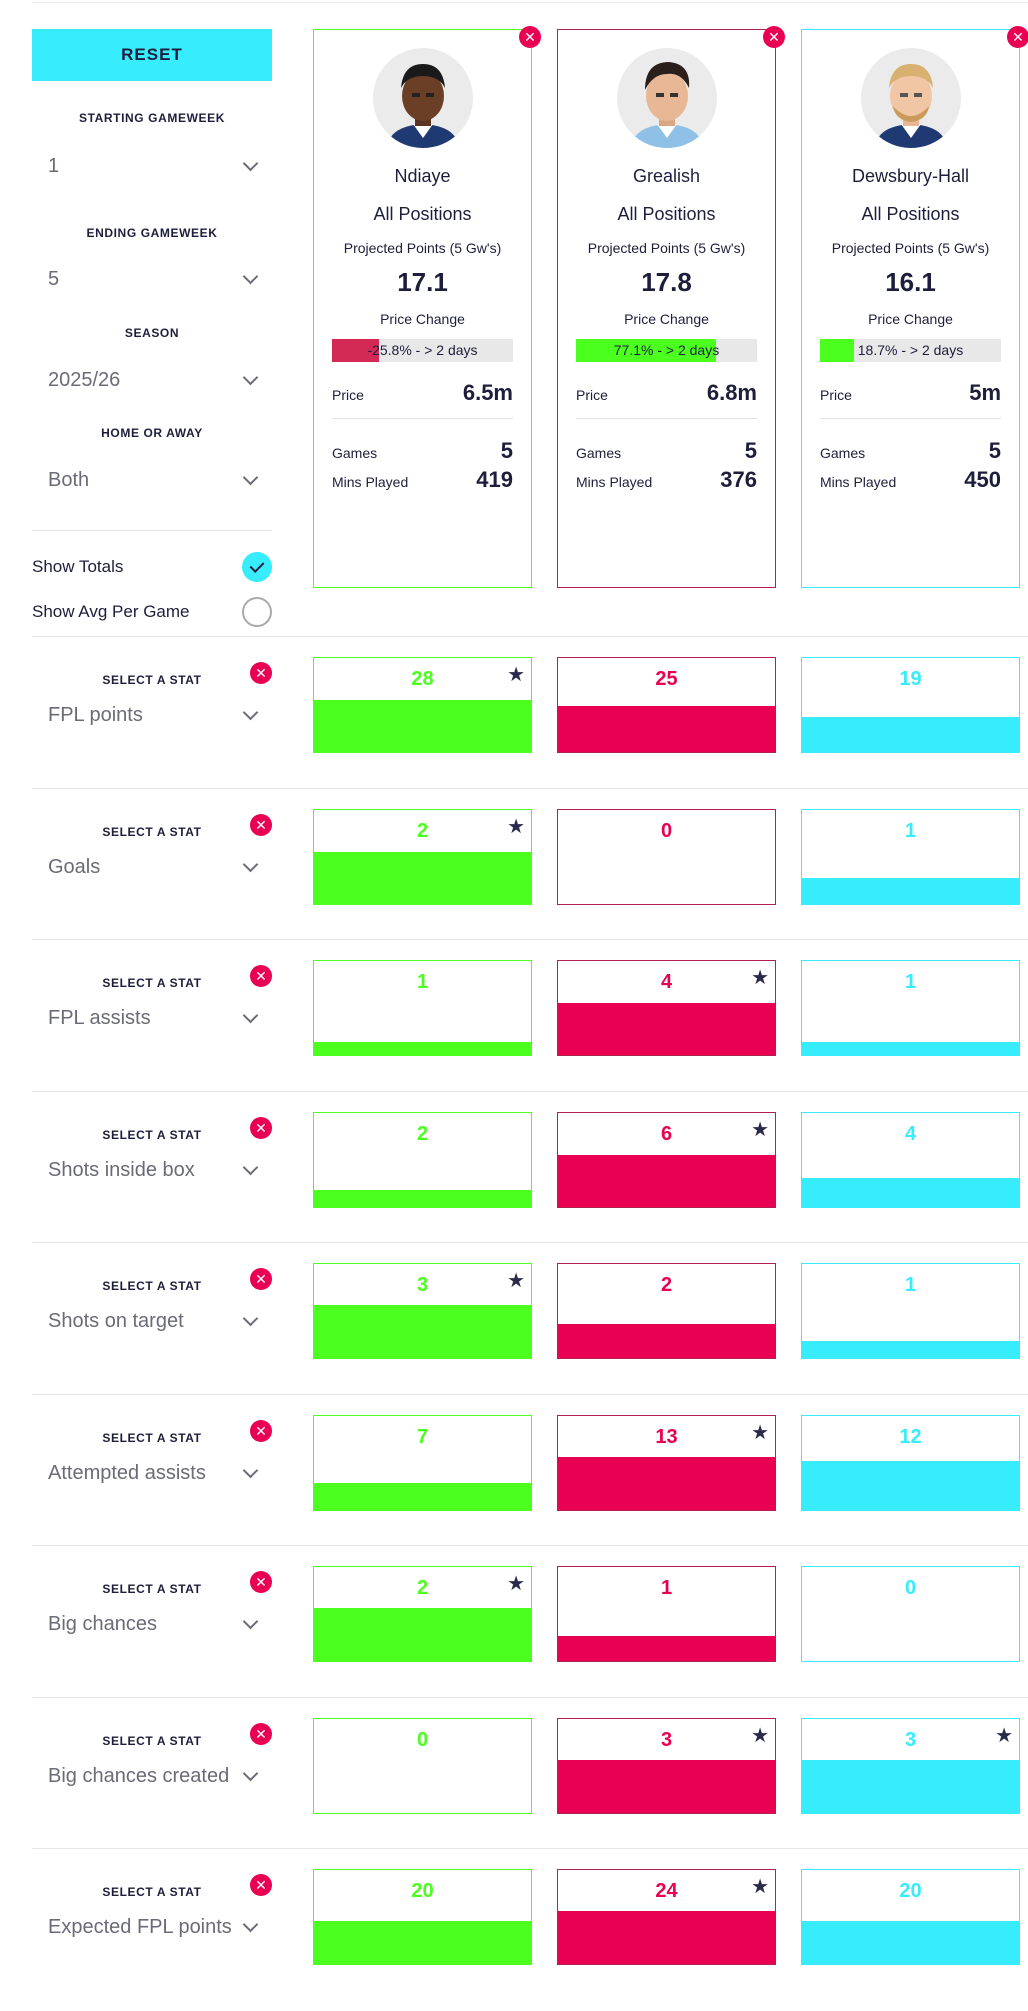  I want to click on stat-value-box: 3 ★, so click(422, 1311).